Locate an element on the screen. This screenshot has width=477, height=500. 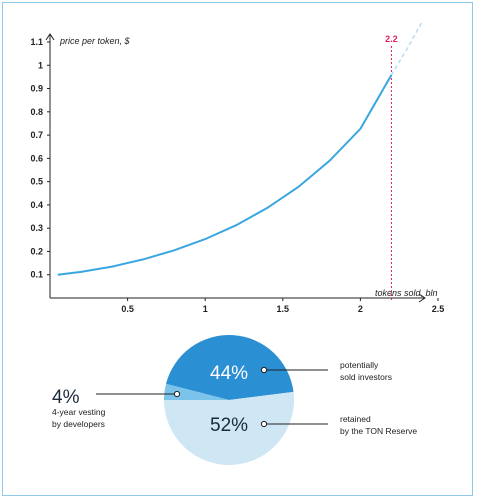
x-tick-label: 1 is located at coordinates (205, 309).